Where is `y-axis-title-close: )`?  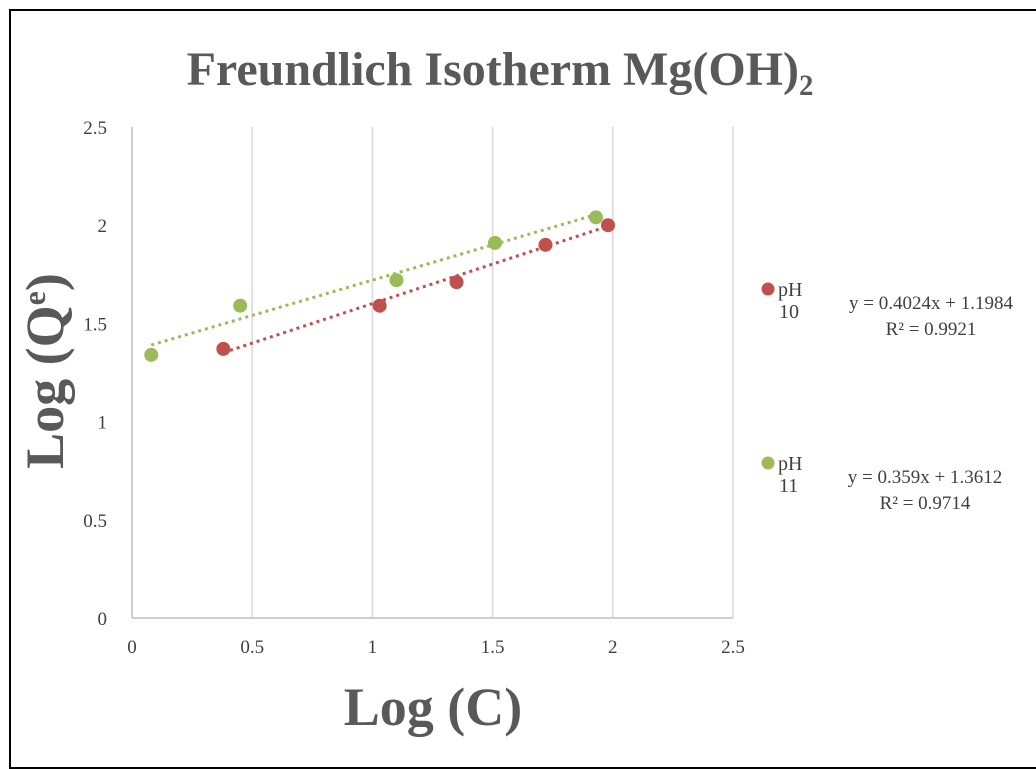
y-axis-title-close: ) is located at coordinates (45, 282).